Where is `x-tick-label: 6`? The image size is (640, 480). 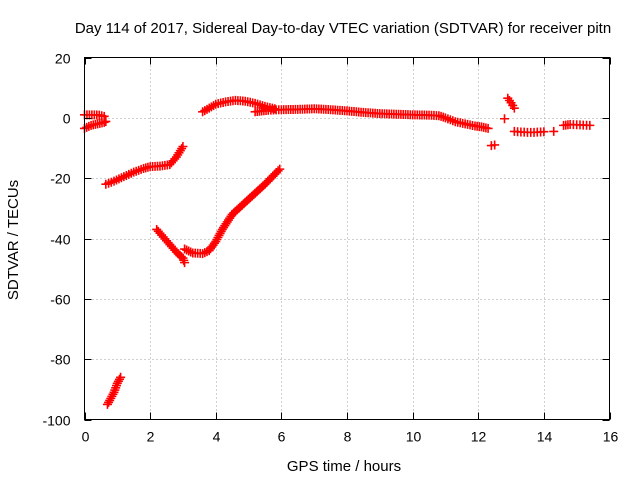
x-tick-label: 6 is located at coordinates (282, 437).